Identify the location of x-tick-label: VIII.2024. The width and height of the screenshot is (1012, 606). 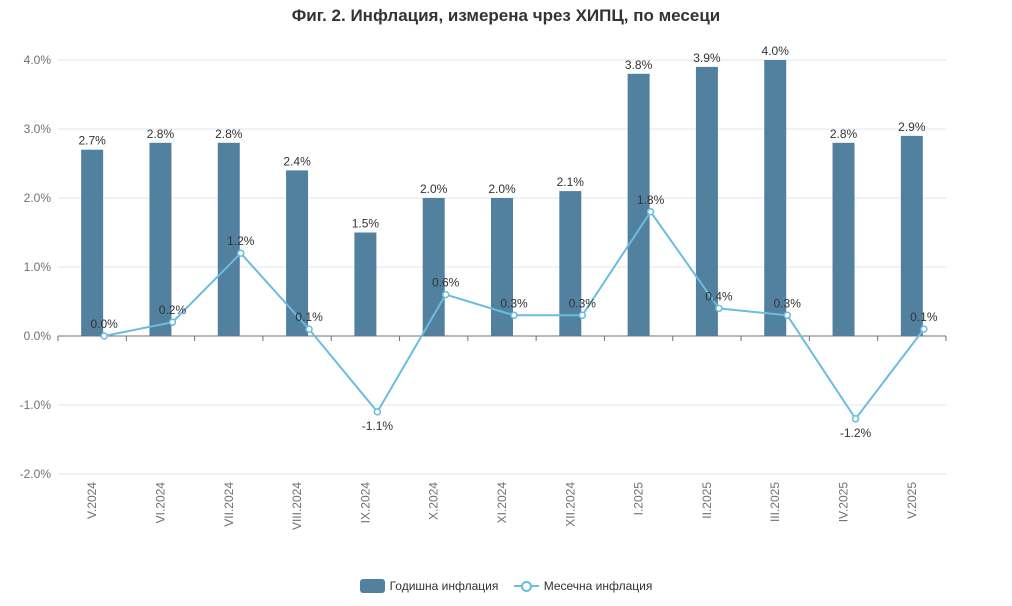
(297, 506).